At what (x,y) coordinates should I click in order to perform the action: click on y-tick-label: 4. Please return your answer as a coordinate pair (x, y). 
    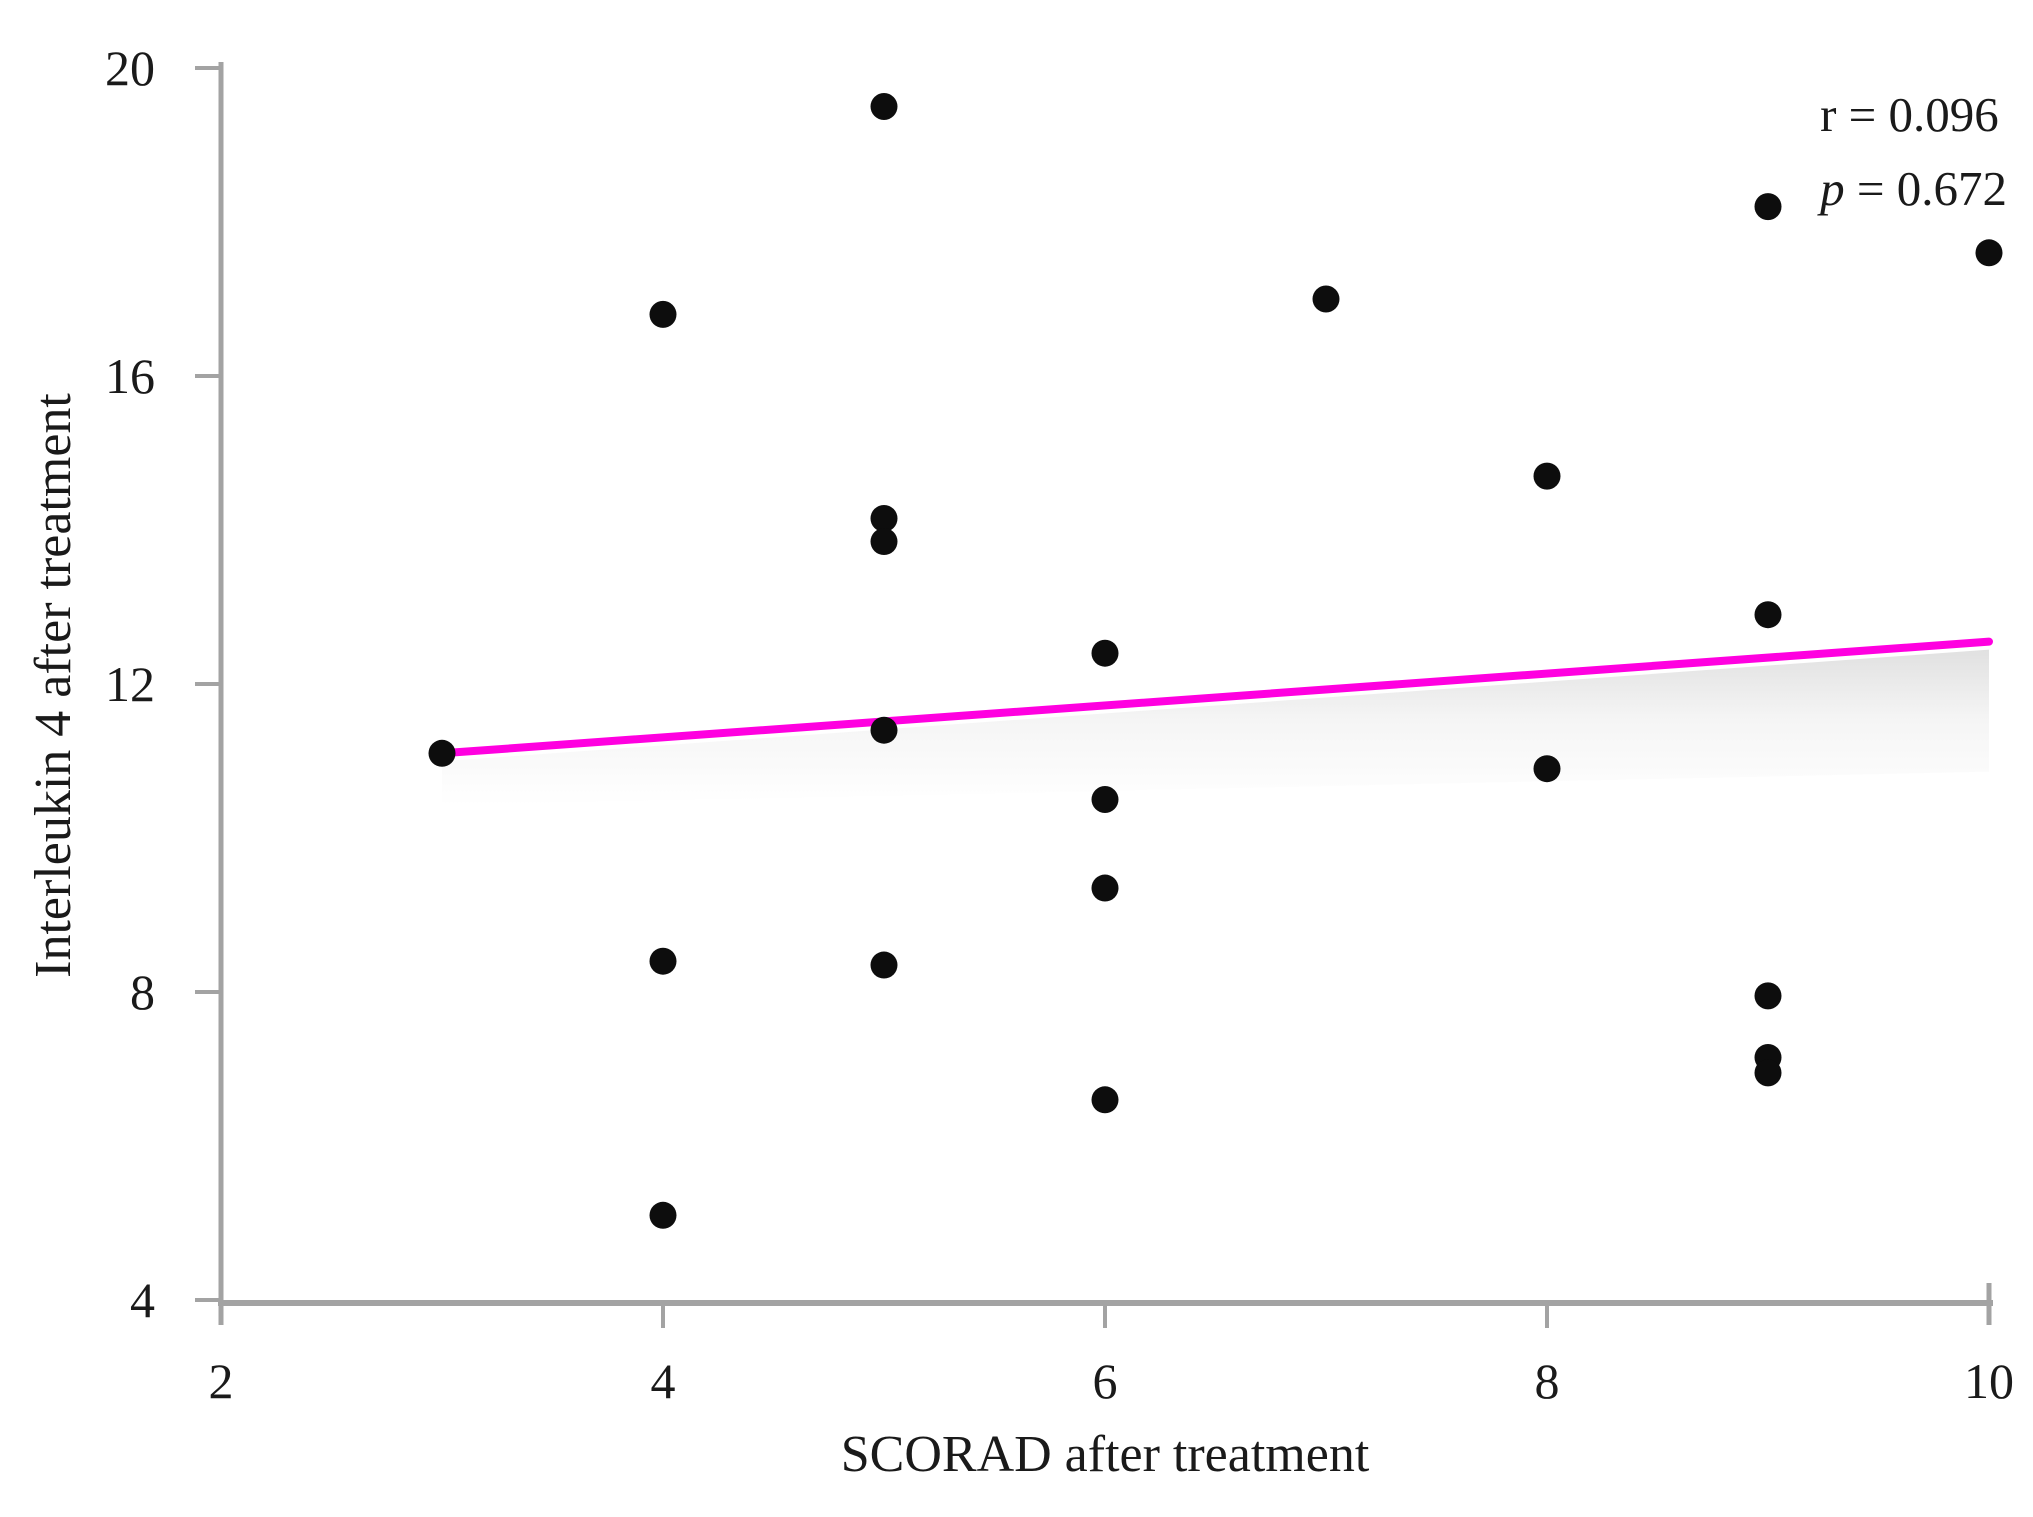
    Looking at the image, I should click on (142, 1300).